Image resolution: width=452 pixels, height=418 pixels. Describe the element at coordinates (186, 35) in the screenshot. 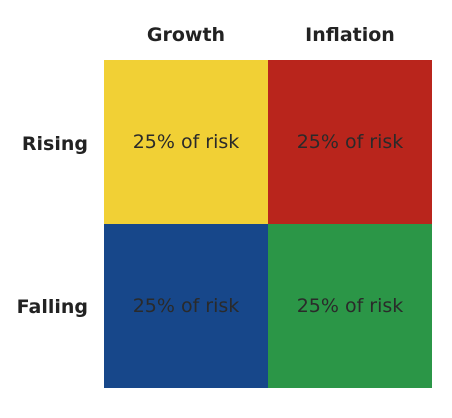

I see `column-header-growth: Growth` at that location.